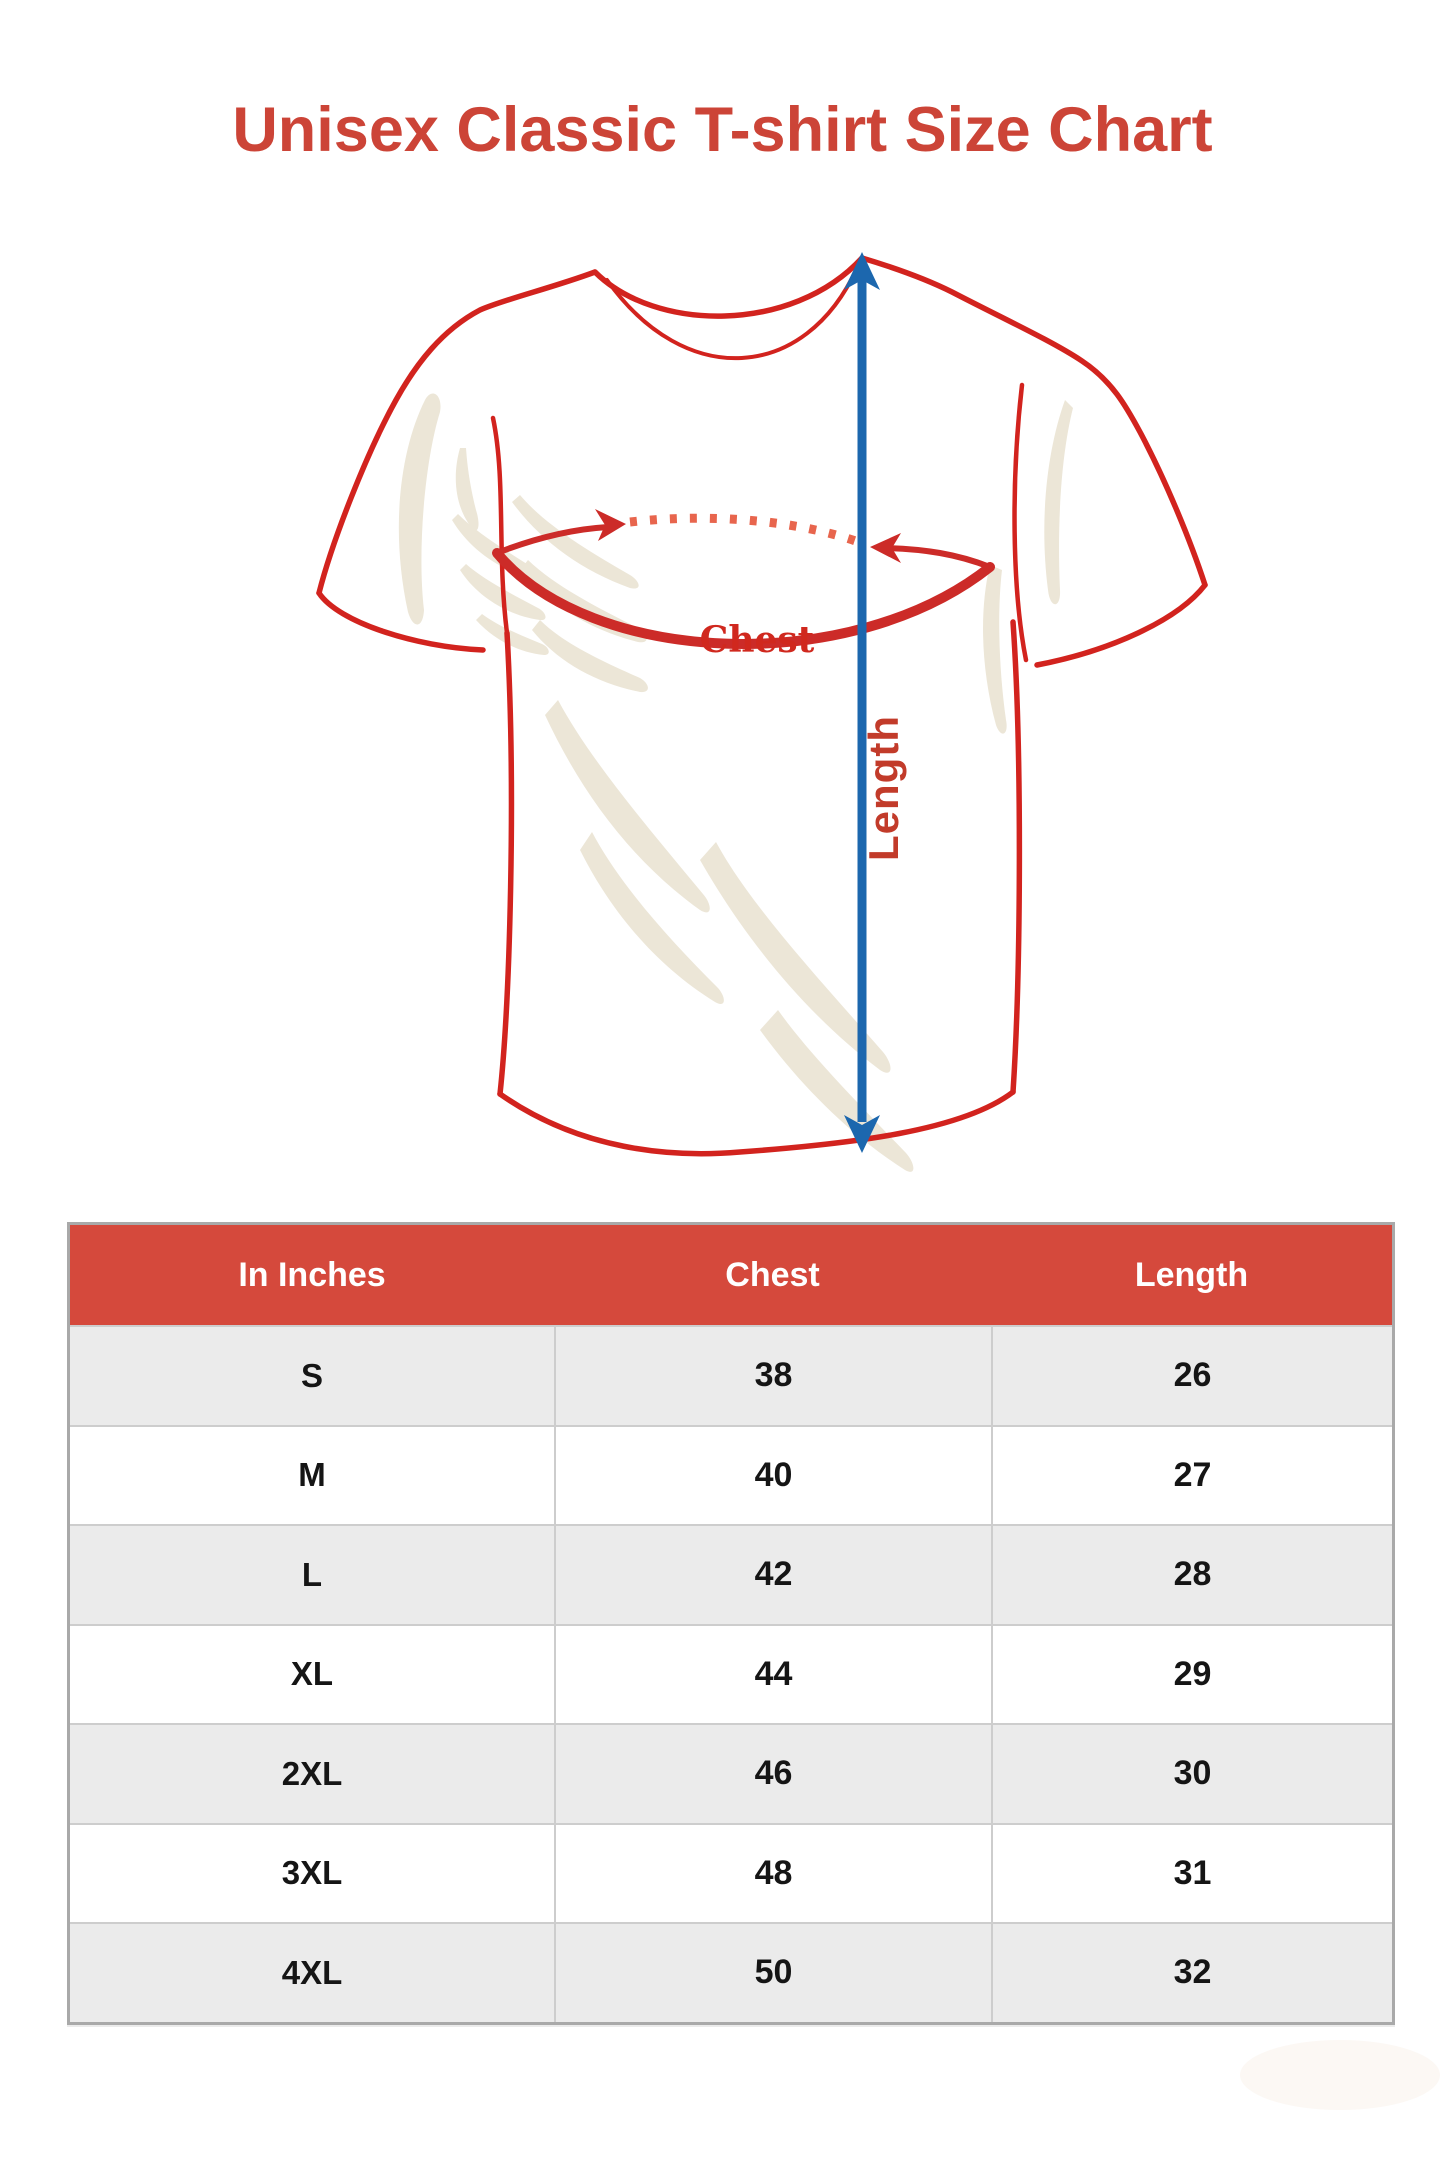  Describe the element at coordinates (772, 1674) in the screenshot. I see `chest-cell: 44` at that location.